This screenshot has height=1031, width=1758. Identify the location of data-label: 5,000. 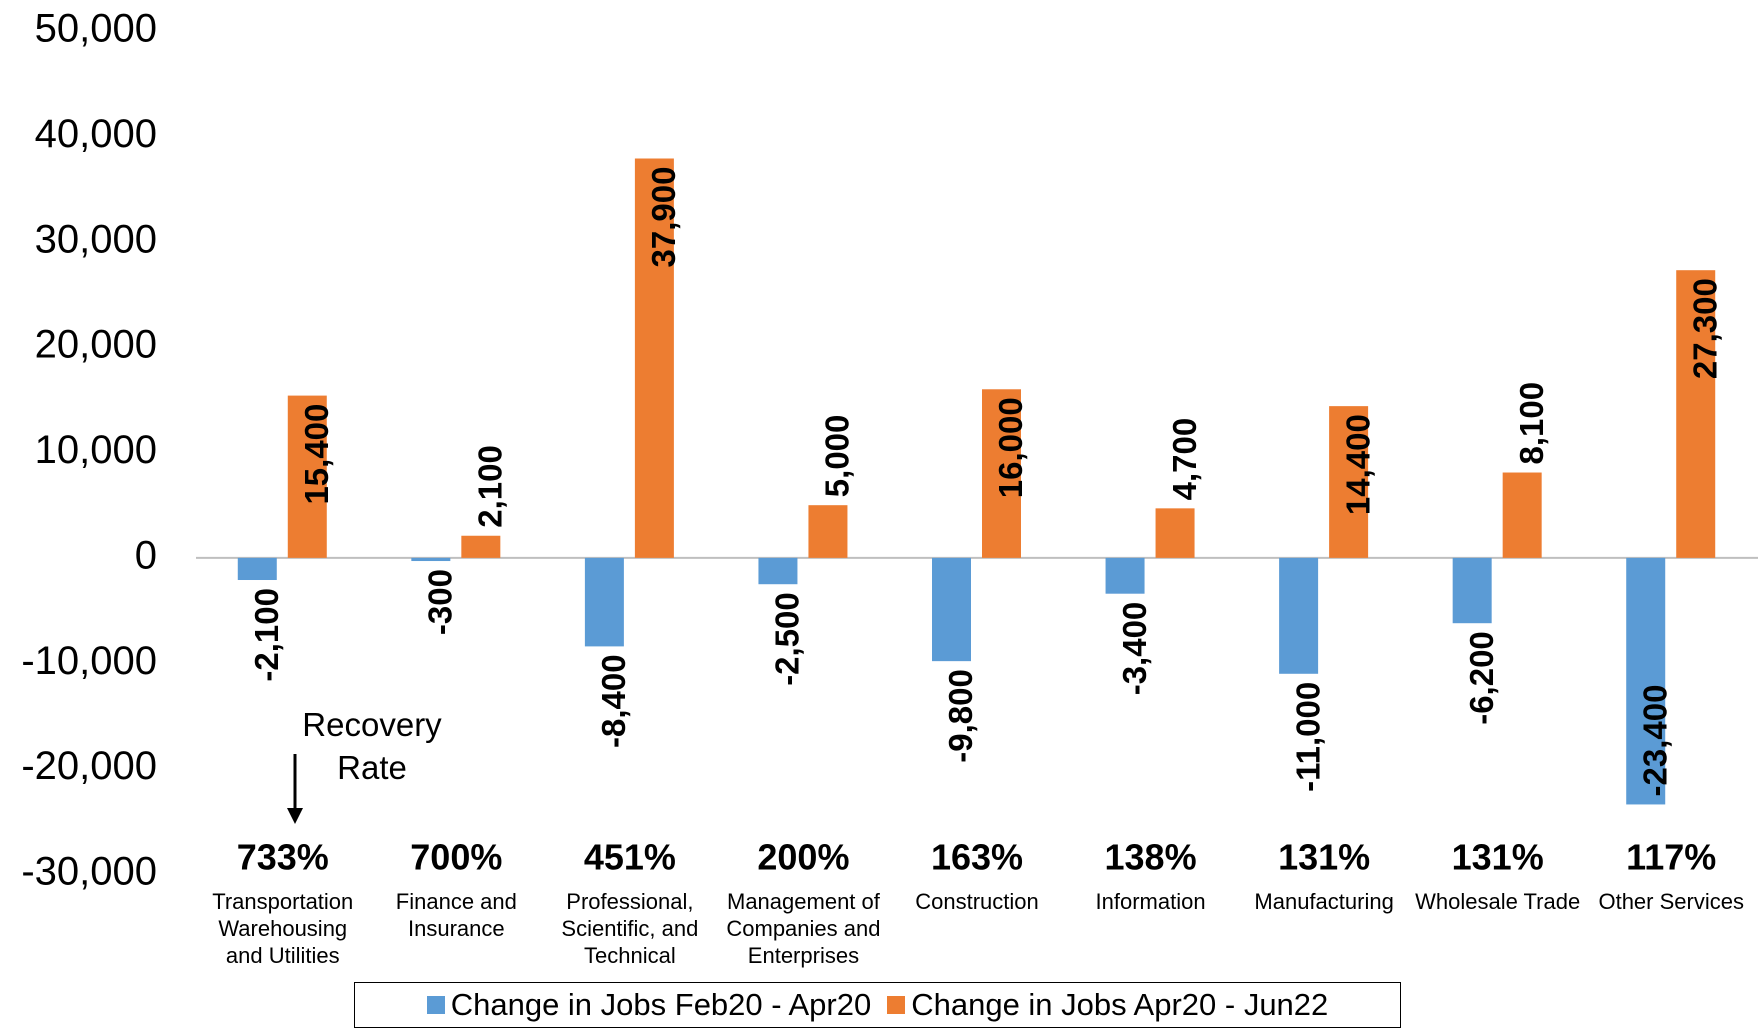
(837, 456).